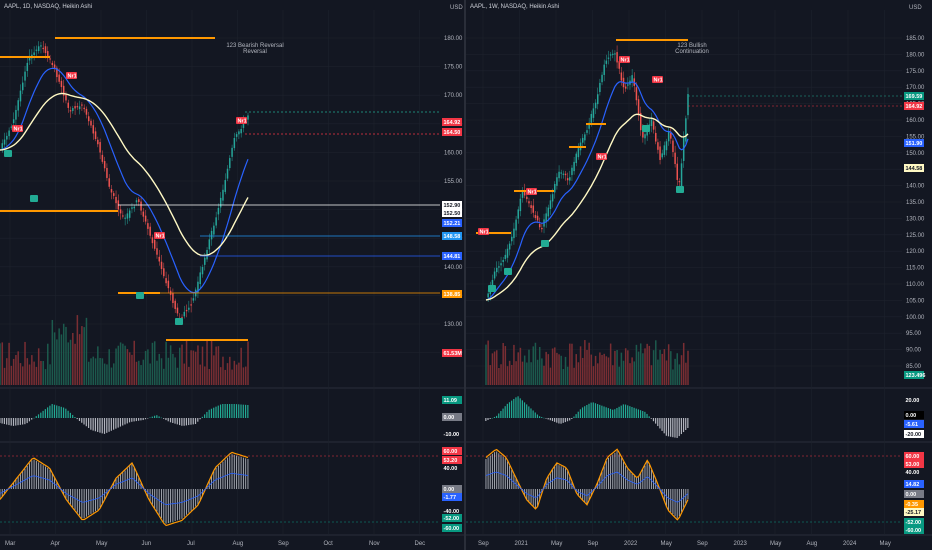  Describe the element at coordinates (329, 544) in the screenshot. I see `time-tick-label: Oct` at that location.